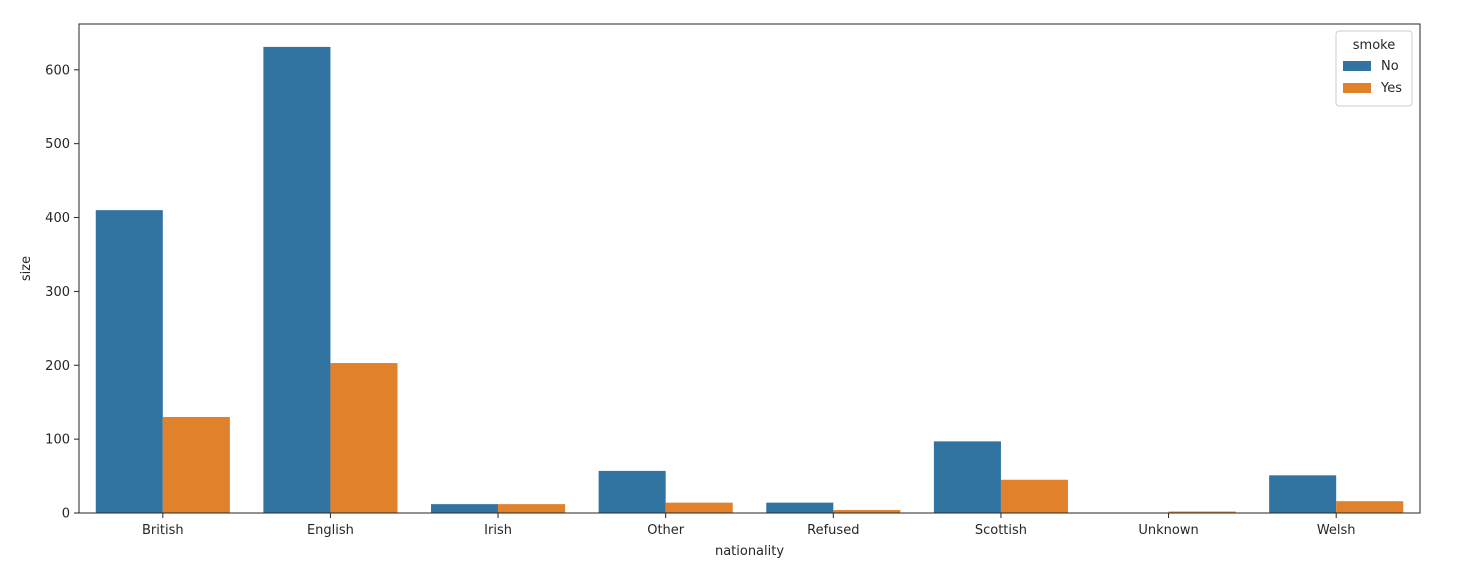 Image resolution: width=1476 pixels, height=580 pixels. What do you see at coordinates (1357, 88) in the screenshot?
I see `legend-swatch-yes` at bounding box center [1357, 88].